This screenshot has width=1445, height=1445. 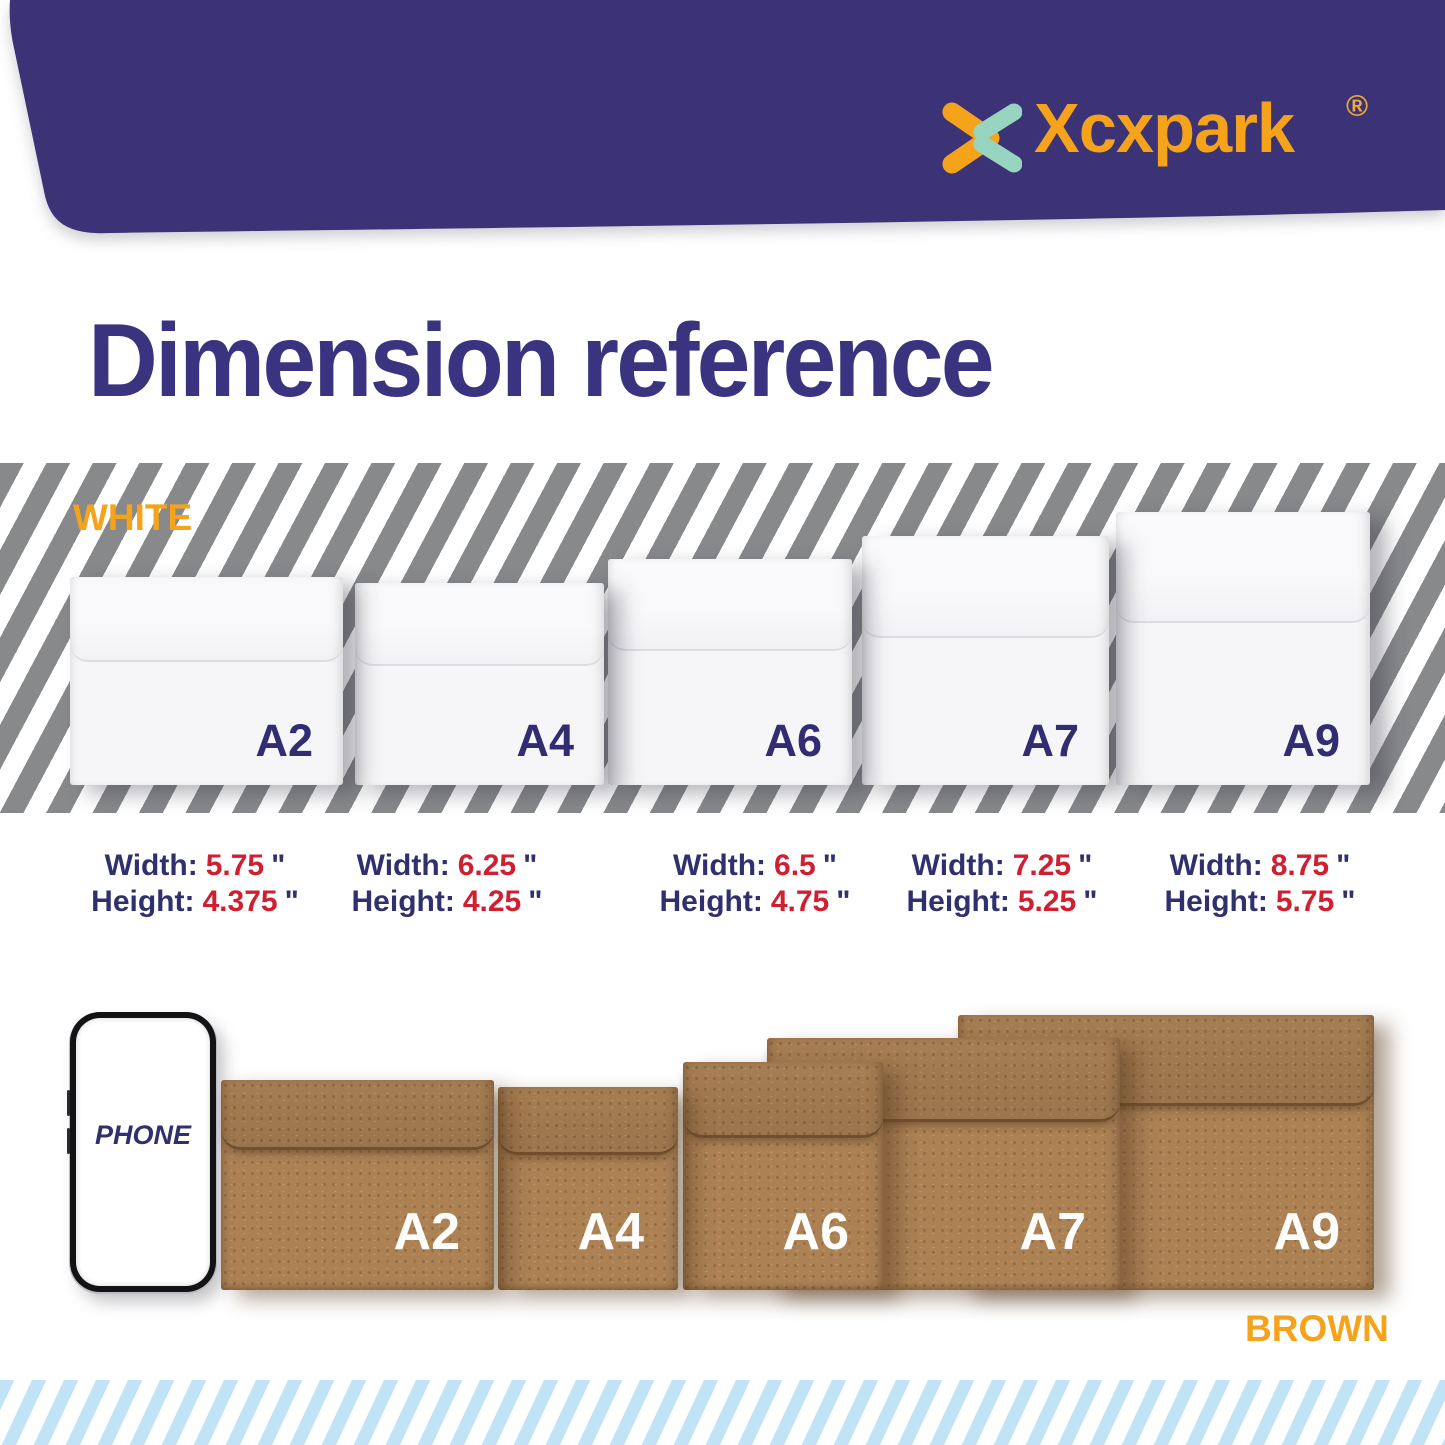 I want to click on phone-screen, so click(x=143, y=1152).